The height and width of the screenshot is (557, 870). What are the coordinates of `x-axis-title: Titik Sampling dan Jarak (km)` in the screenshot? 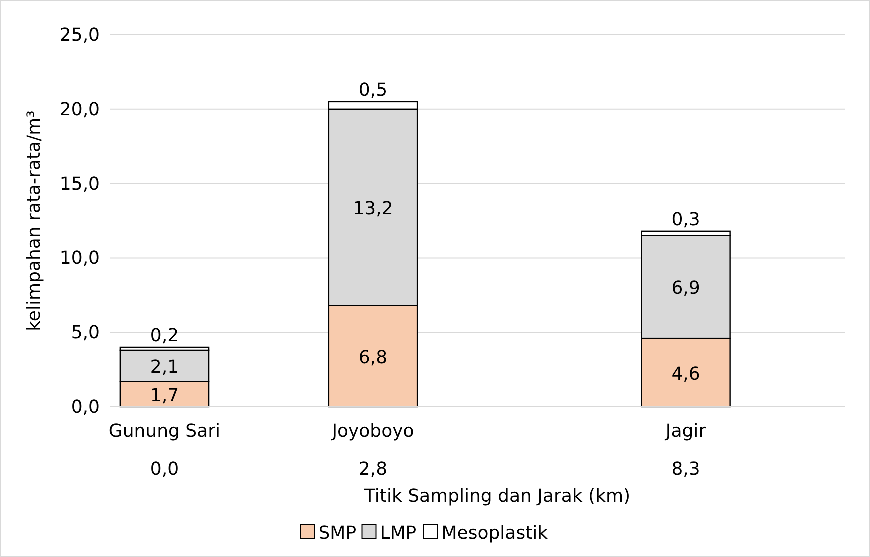 It's located at (497, 496).